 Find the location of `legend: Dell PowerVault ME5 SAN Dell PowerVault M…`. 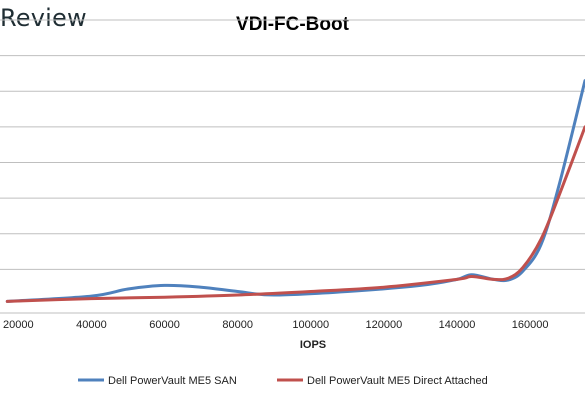

legend: Dell PowerVault ME5 SAN Dell PowerVault M… is located at coordinates (283, 381).